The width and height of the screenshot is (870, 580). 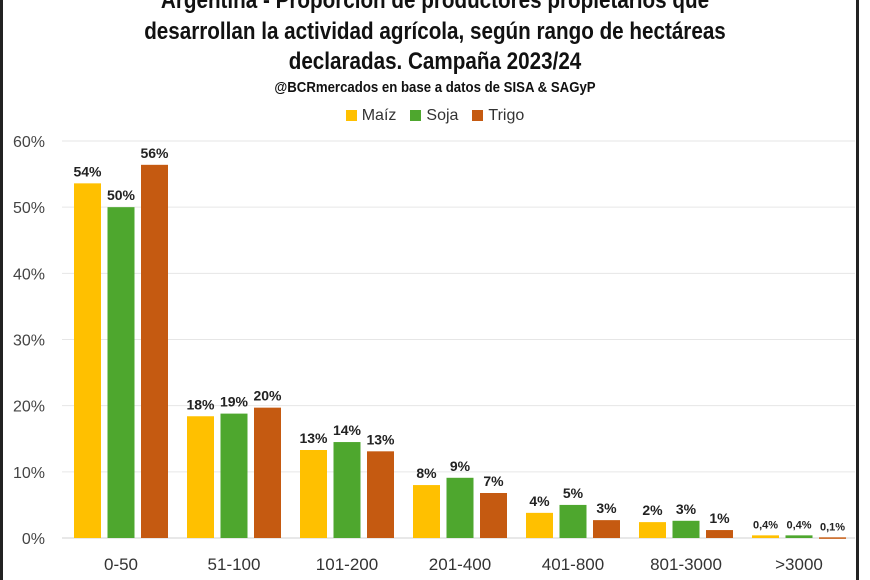 What do you see at coordinates (506, 115) in the screenshot?
I see `legend-label: Trigo` at bounding box center [506, 115].